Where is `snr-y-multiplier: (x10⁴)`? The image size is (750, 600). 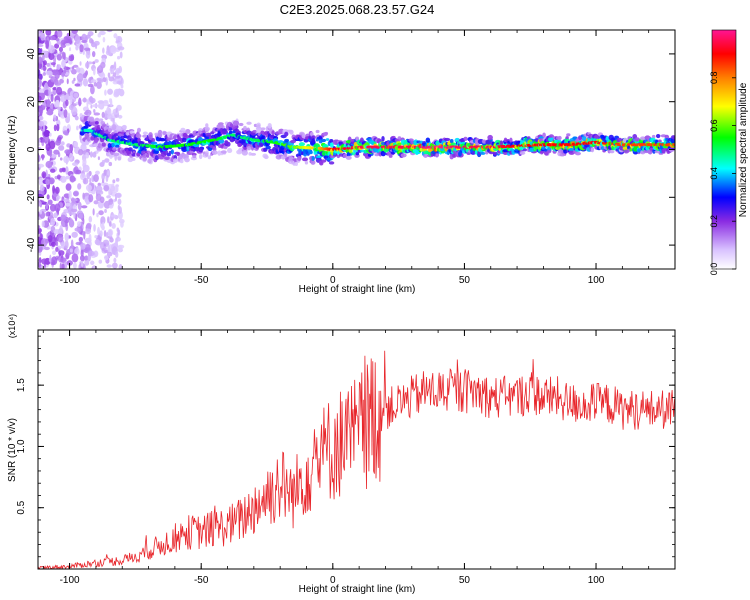
snr-y-multiplier: (x10⁴) is located at coordinates (12, 326).